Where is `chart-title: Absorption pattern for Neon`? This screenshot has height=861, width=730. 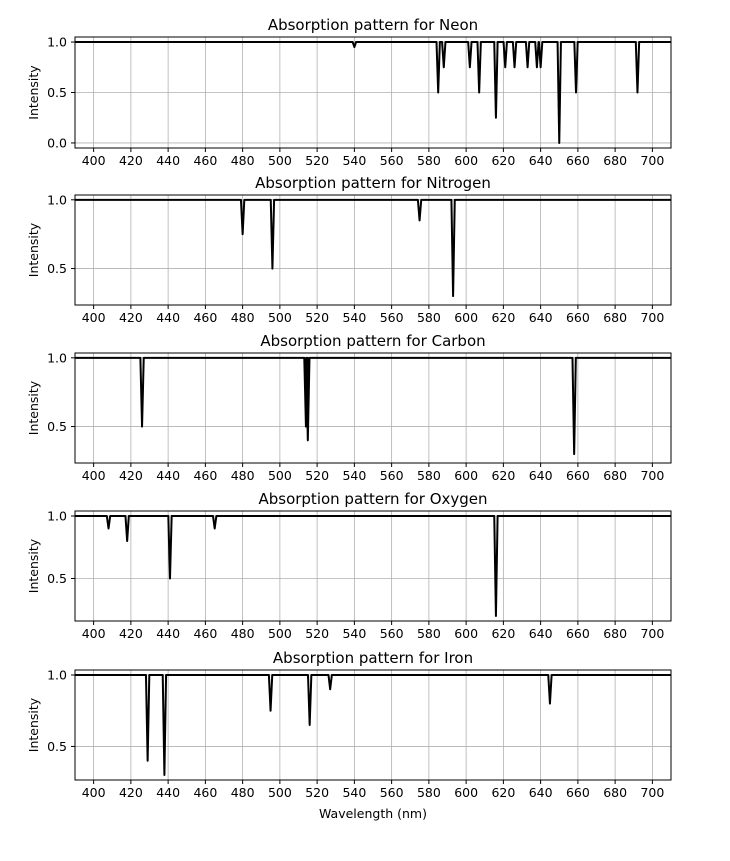 chart-title: Absorption pattern for Neon is located at coordinates (373, 25).